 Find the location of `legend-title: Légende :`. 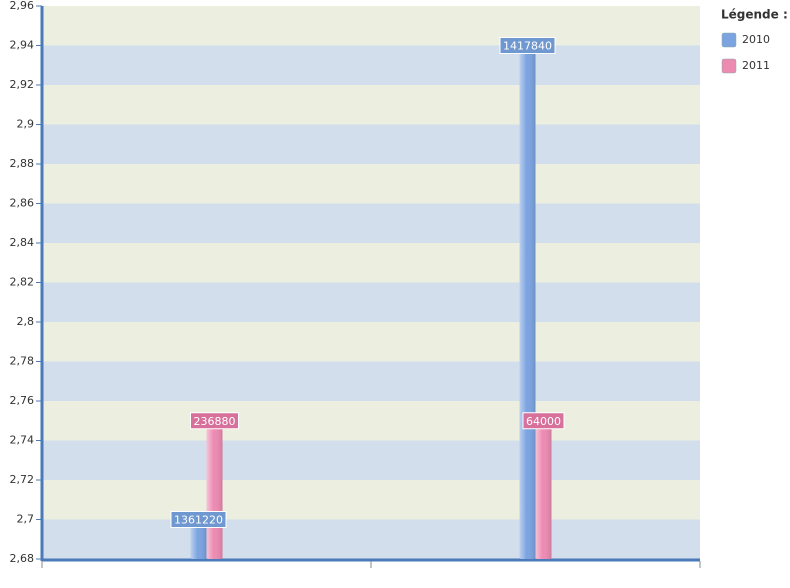

legend-title: Légende : is located at coordinates (754, 15).